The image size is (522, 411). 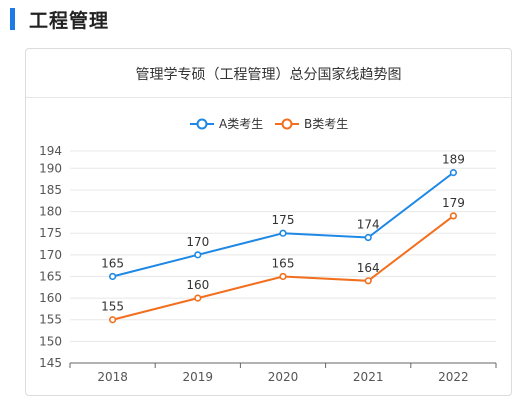 What do you see at coordinates (50, 320) in the screenshot?
I see `y-tick-label: 155` at bounding box center [50, 320].